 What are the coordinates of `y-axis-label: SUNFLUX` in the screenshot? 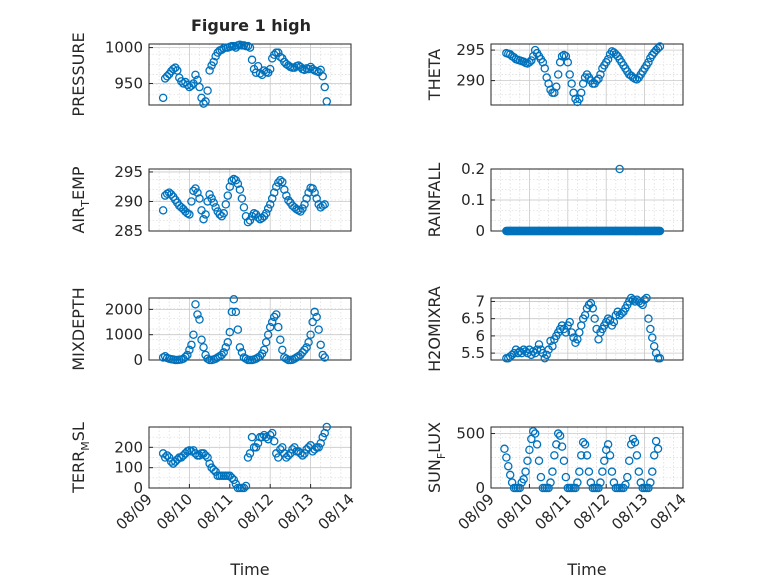 It's located at (436, 457).